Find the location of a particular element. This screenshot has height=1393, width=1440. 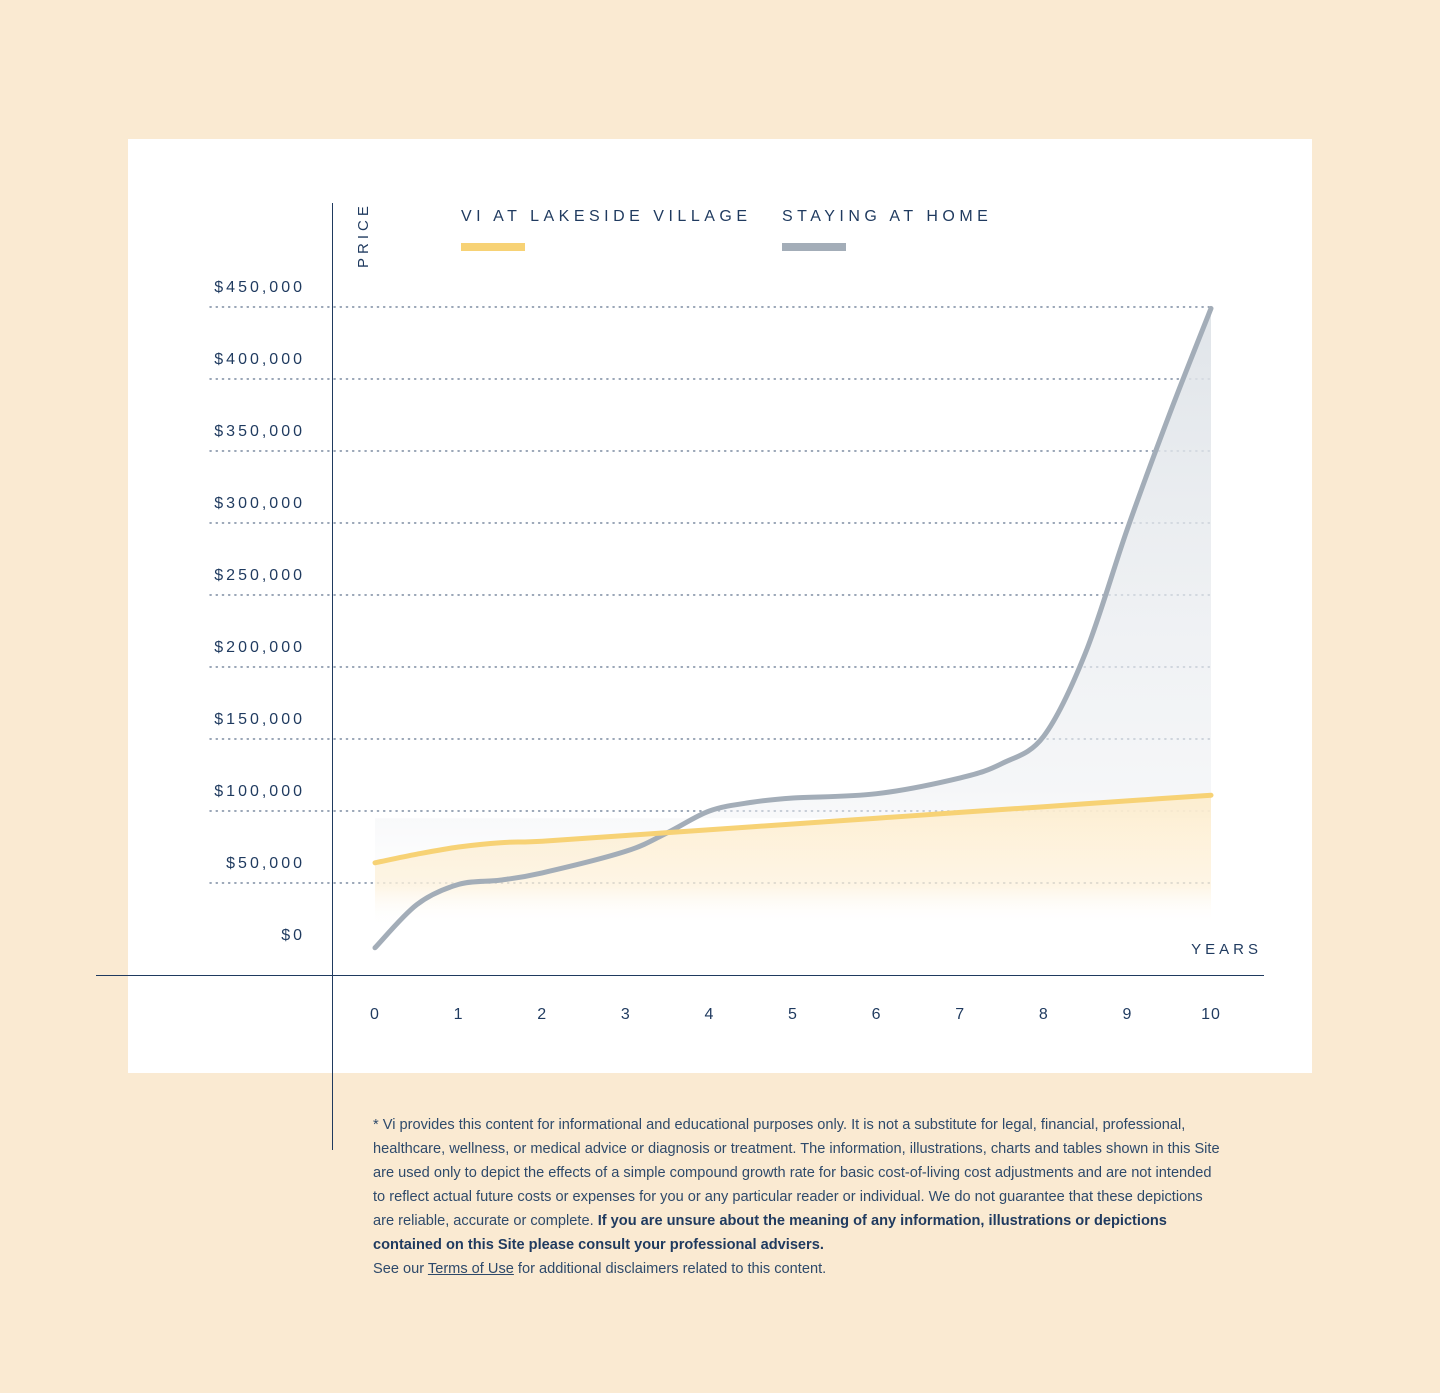

x-tick-label: 1 is located at coordinates (459, 1014).